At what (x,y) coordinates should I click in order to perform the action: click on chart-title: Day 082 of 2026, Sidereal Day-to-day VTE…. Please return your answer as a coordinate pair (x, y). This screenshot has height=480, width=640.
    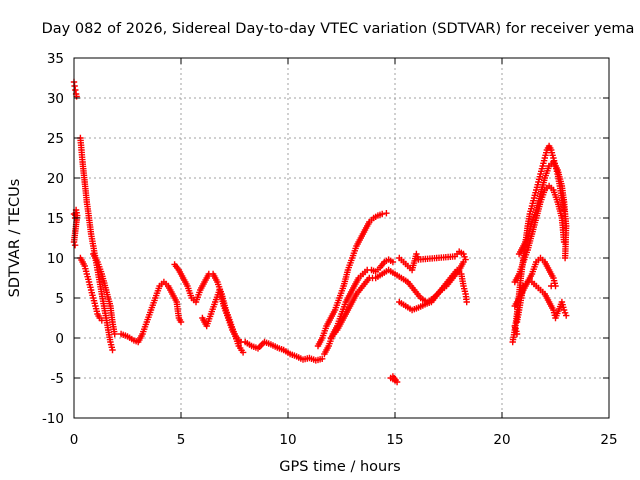
    Looking at the image, I should click on (338, 29).